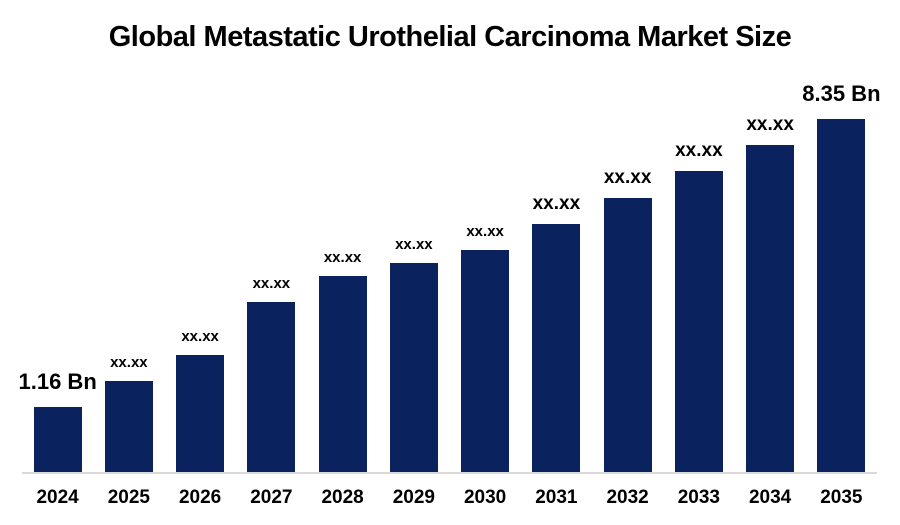 The height and width of the screenshot is (525, 900). I want to click on bar-column-2031: xx.xx, so click(556, 333).